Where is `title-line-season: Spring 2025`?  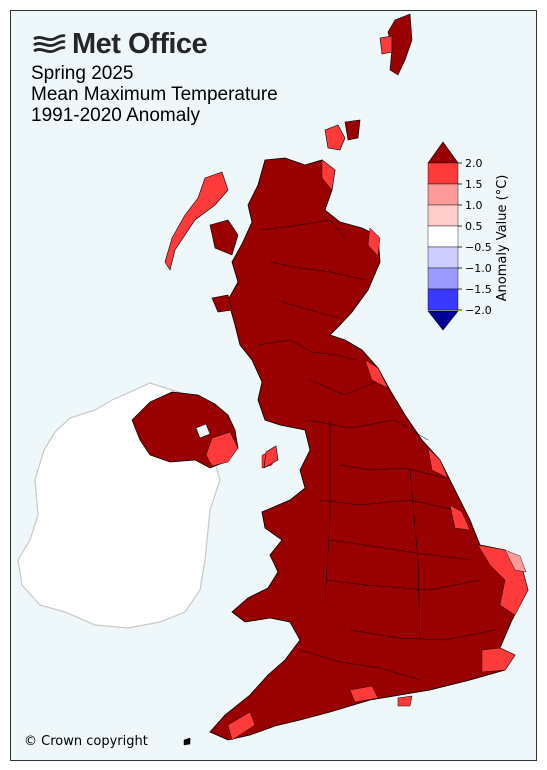
title-line-season: Spring 2025 is located at coordinates (82, 73).